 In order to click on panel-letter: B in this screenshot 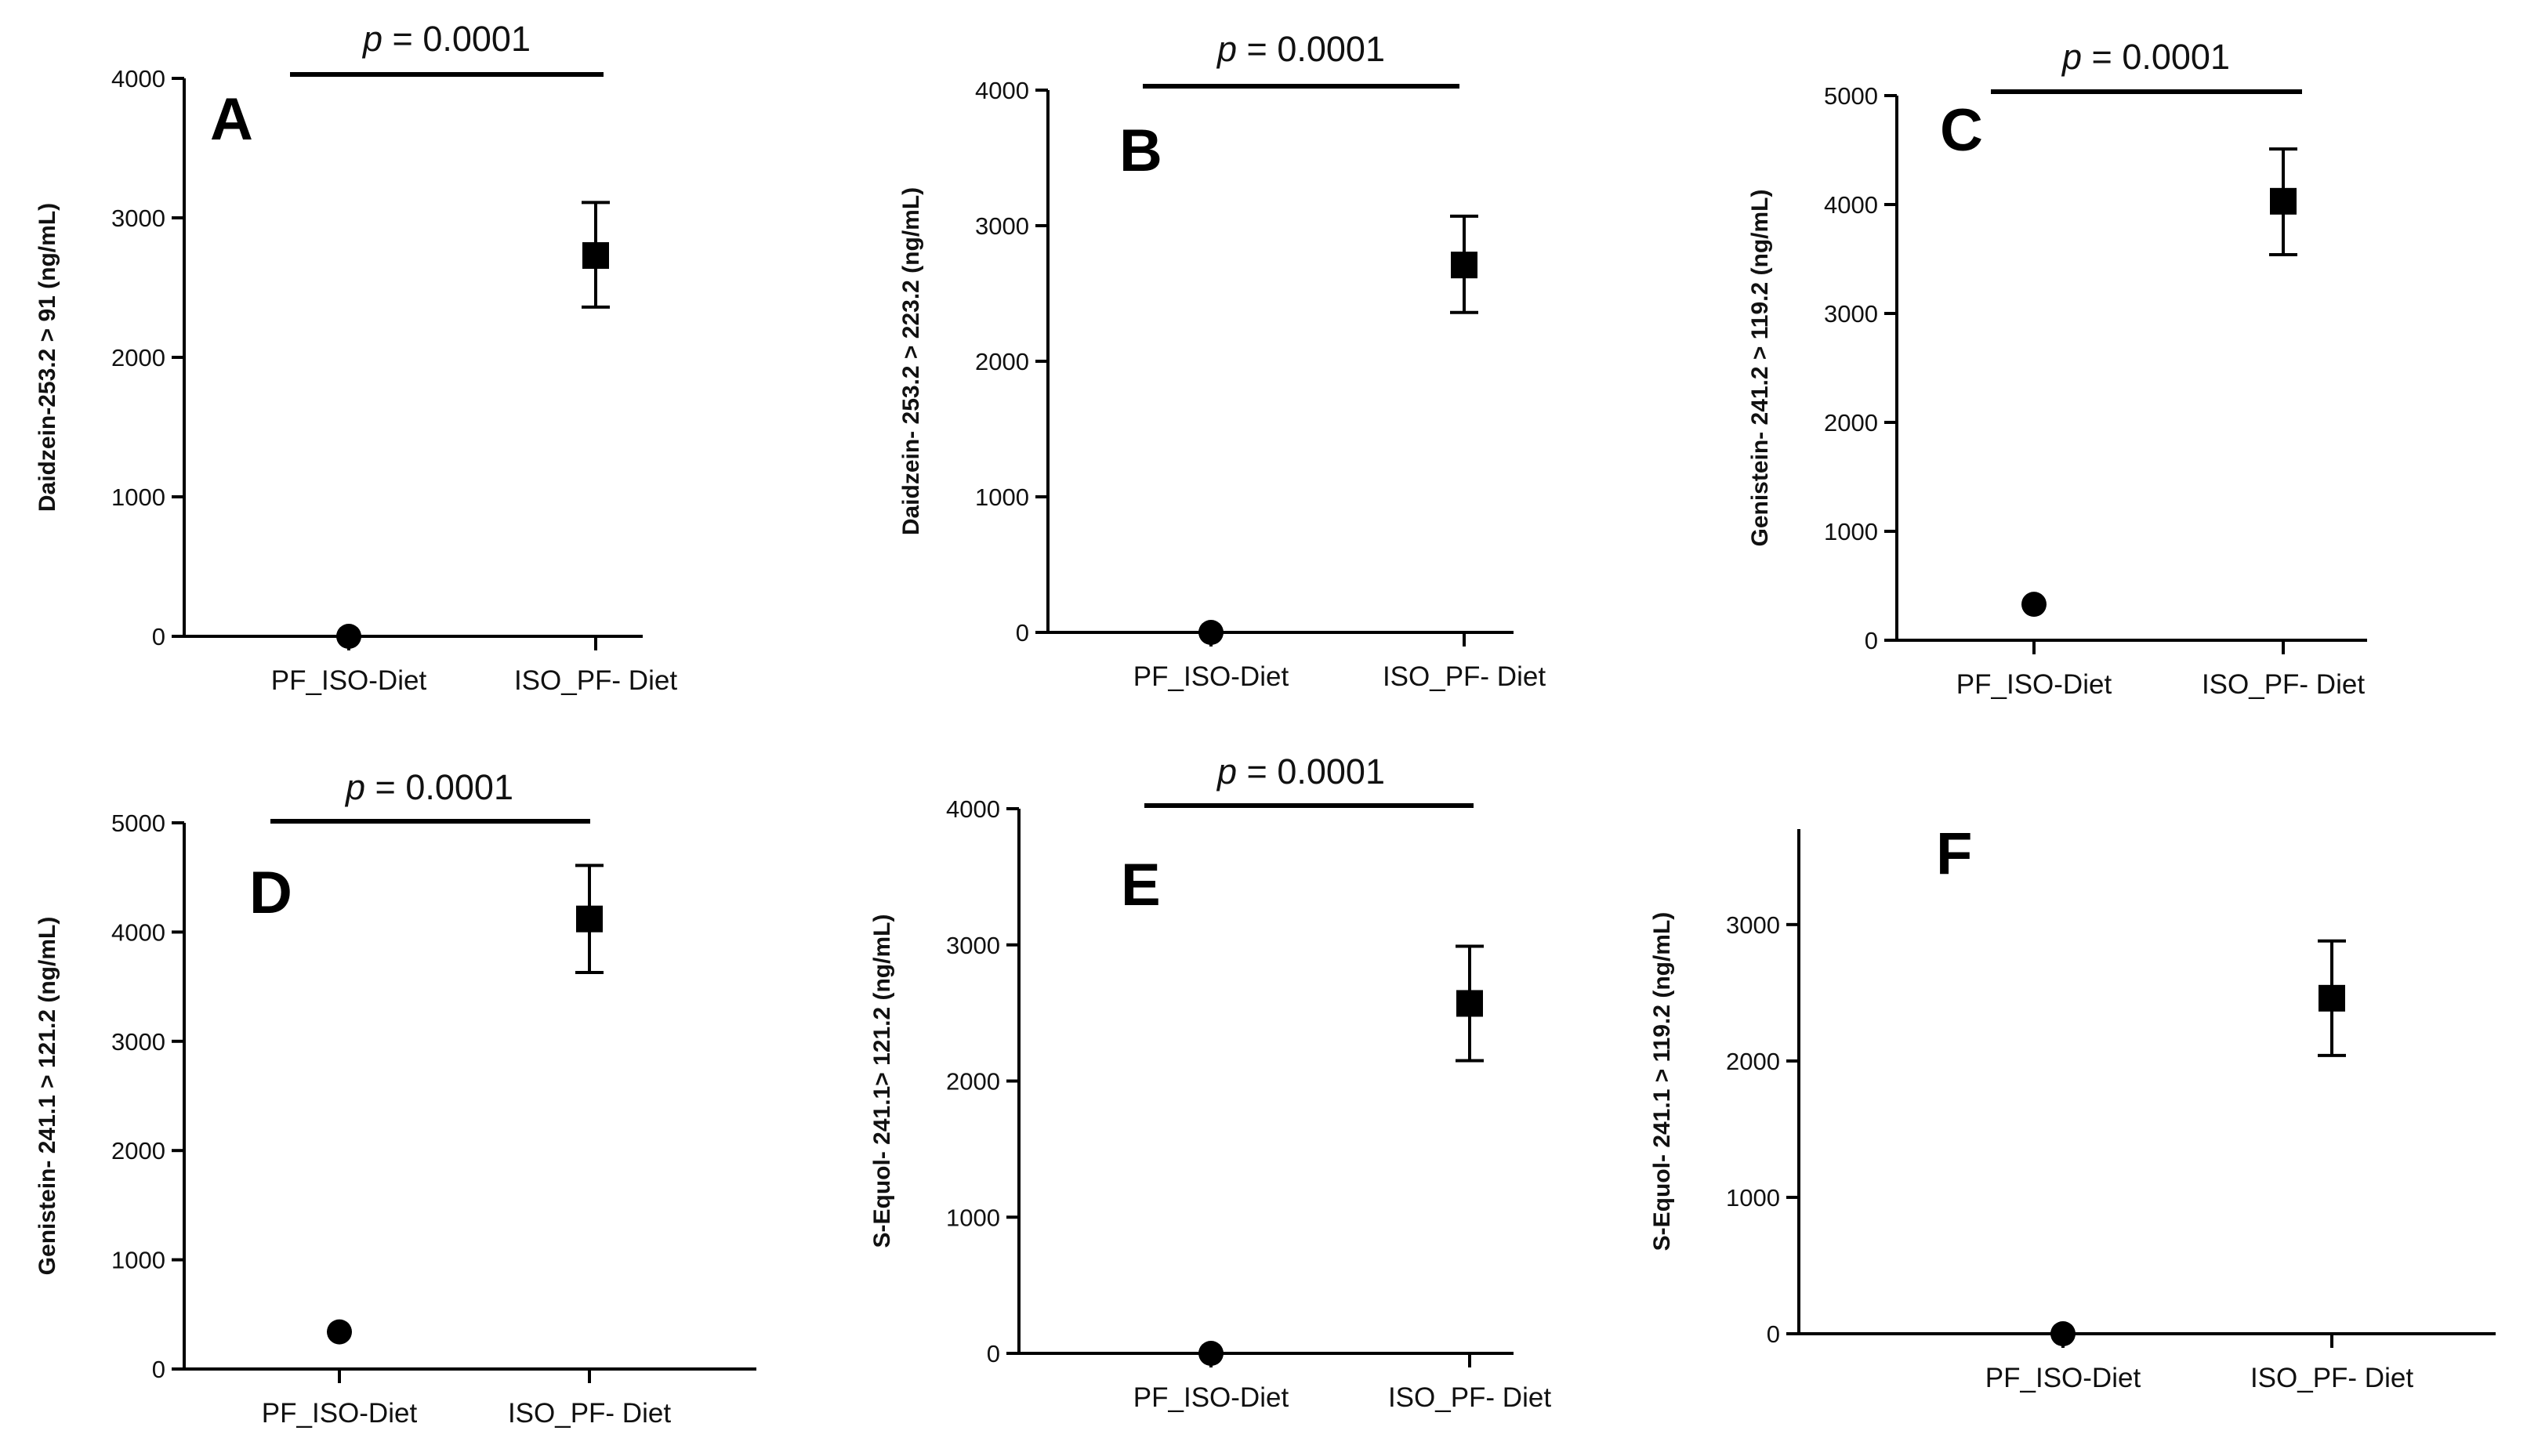, I will do `click(1141, 151)`.